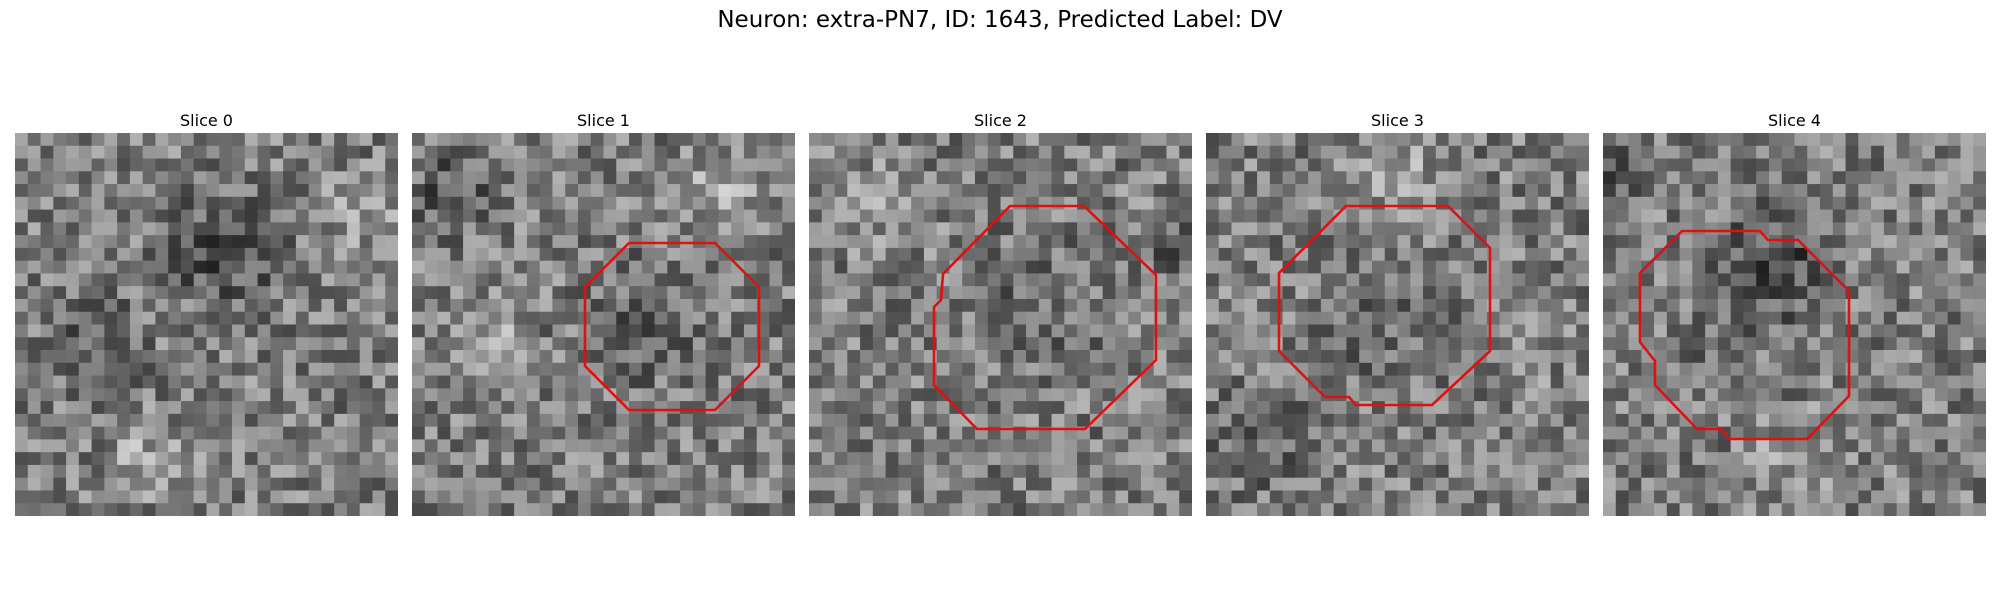 The image size is (2000, 600). I want to click on slice-panel-3: Slice 3, so click(1397, 312).